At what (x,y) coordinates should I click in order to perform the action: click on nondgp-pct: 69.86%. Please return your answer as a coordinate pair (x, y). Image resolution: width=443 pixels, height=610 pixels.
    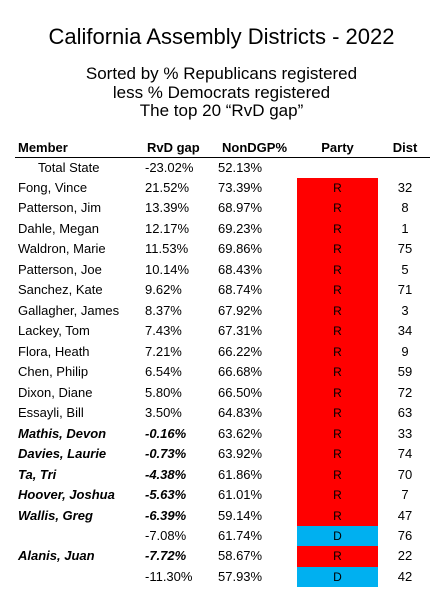
    Looking at the image, I should click on (240, 249).